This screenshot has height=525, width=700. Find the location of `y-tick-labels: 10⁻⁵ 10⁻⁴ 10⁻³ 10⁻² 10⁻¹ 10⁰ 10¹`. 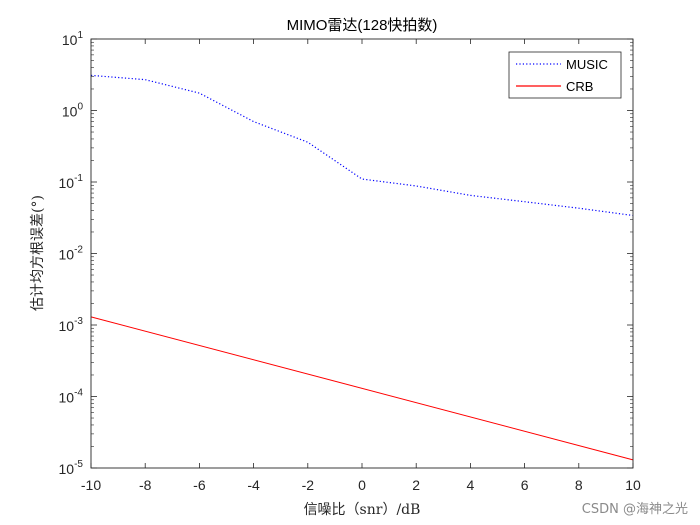

y-tick-labels: 10⁻⁵ 10⁻⁴ 10⁻³ 10⁻² 10⁻¹ 10⁰ 10¹ is located at coordinates (71, 253).